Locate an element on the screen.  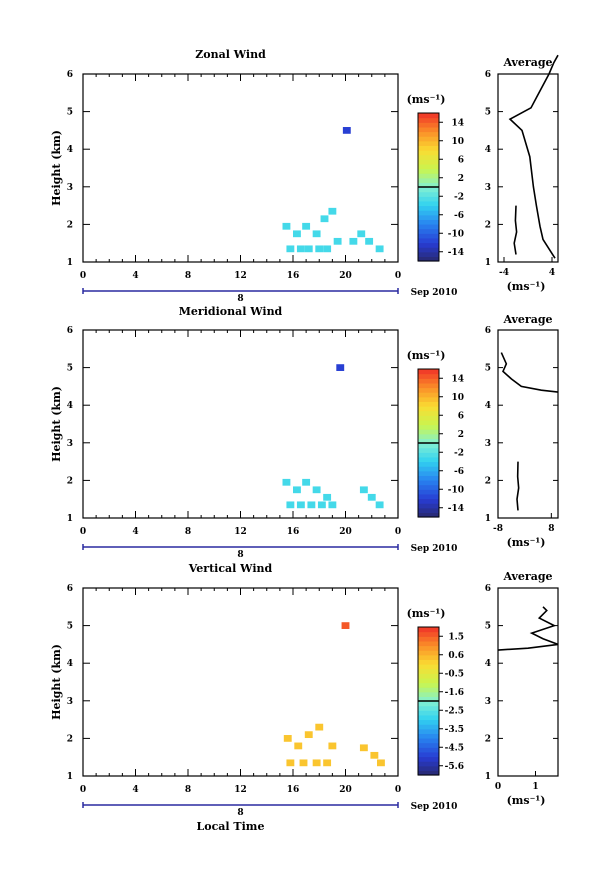
average-y-tick-label: 2 is located at coordinates (488, 481).